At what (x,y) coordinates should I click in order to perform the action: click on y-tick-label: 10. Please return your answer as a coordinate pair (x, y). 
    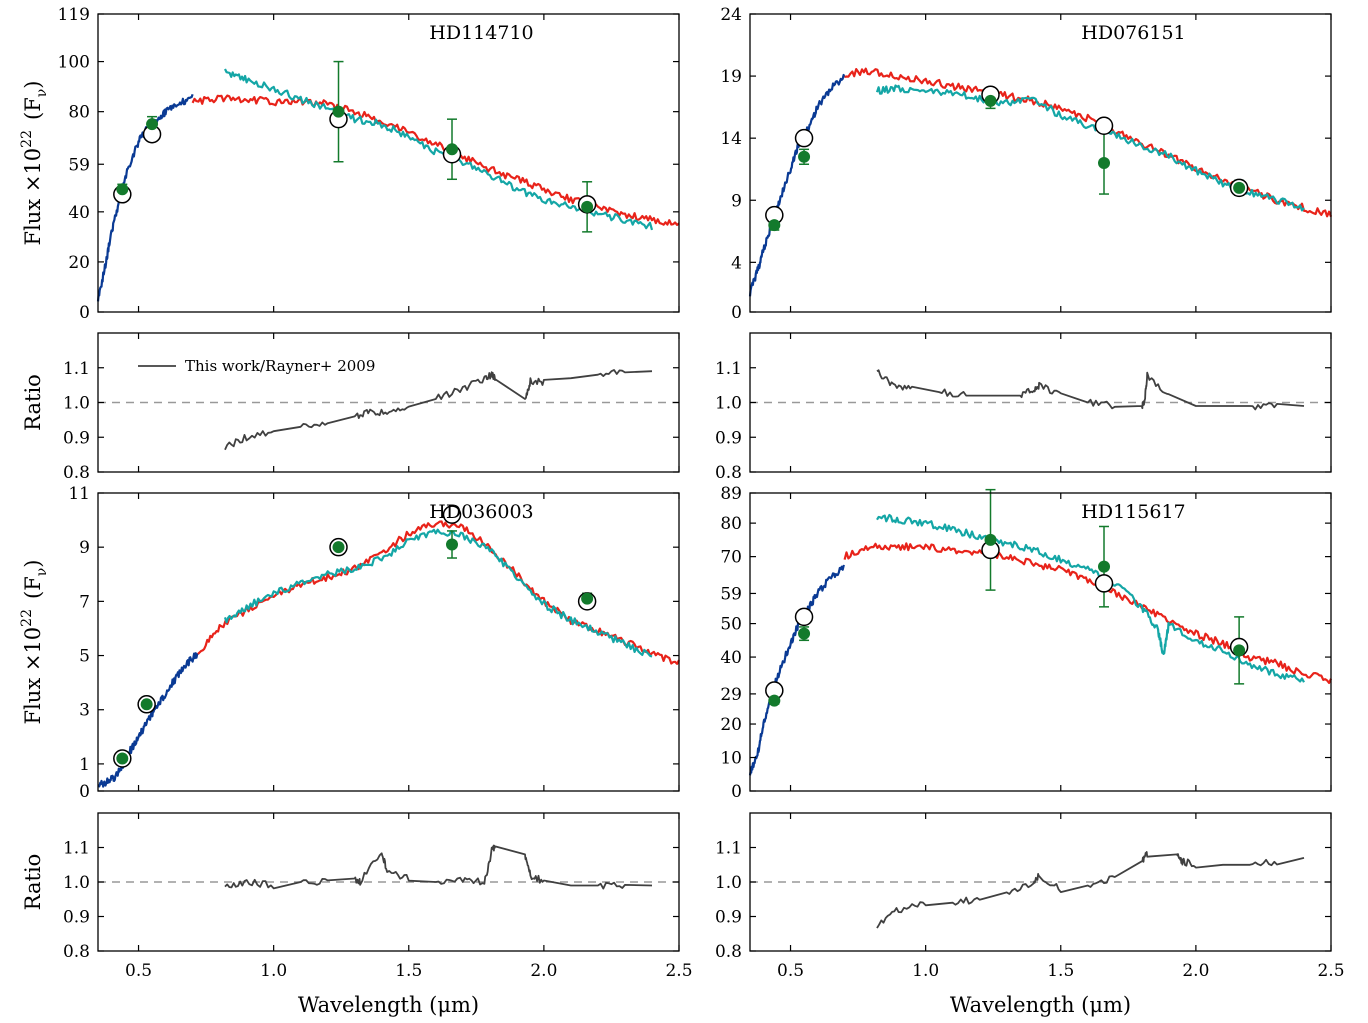
    Looking at the image, I should click on (731, 759).